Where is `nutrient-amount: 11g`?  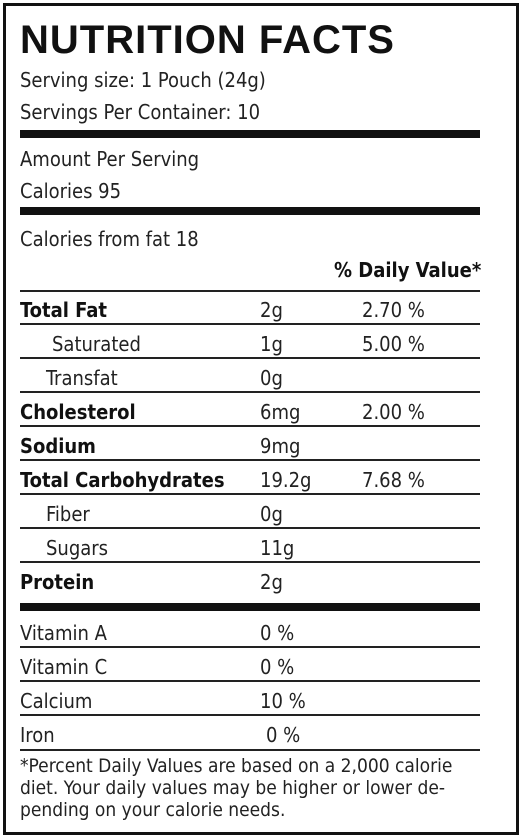 nutrient-amount: 11g is located at coordinates (277, 548).